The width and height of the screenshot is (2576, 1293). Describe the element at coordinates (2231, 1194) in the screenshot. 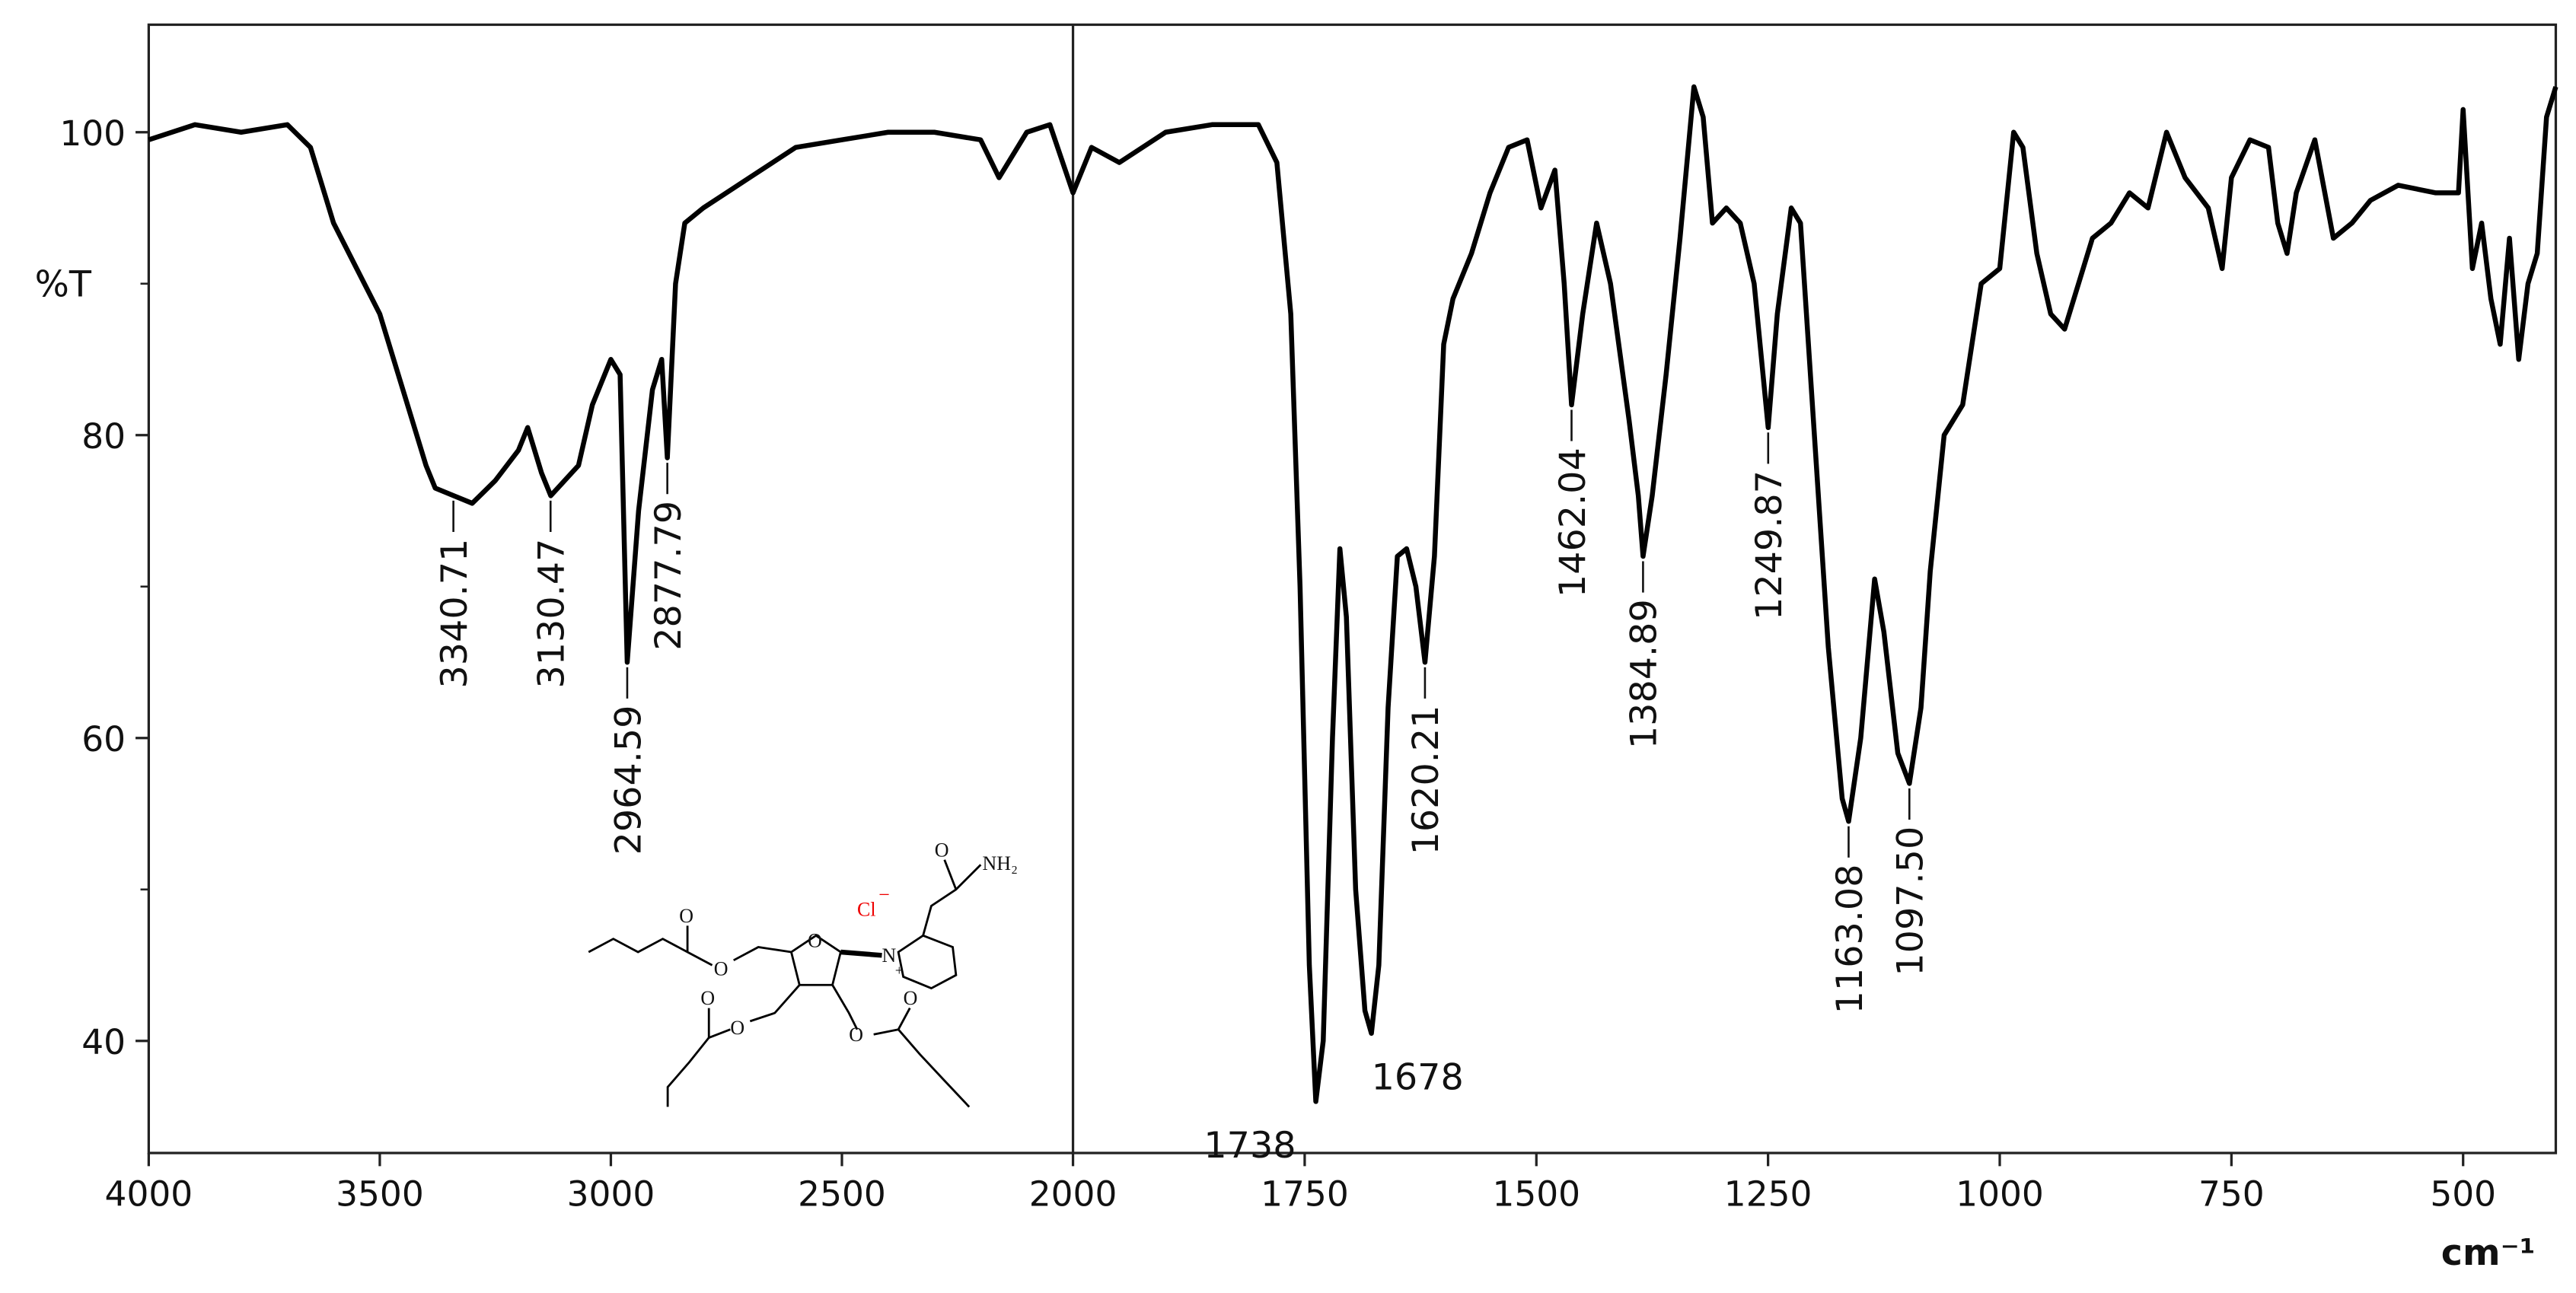

I see `x-tick-label: 750` at that location.